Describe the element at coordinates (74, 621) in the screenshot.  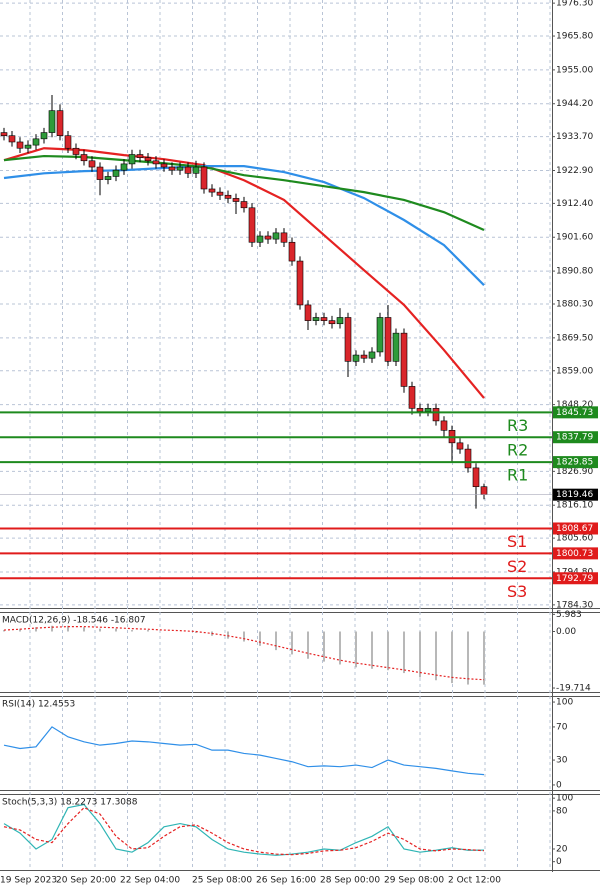
I see `indicator-label: MACD(12,26,9) -18.546 -16.807` at that location.